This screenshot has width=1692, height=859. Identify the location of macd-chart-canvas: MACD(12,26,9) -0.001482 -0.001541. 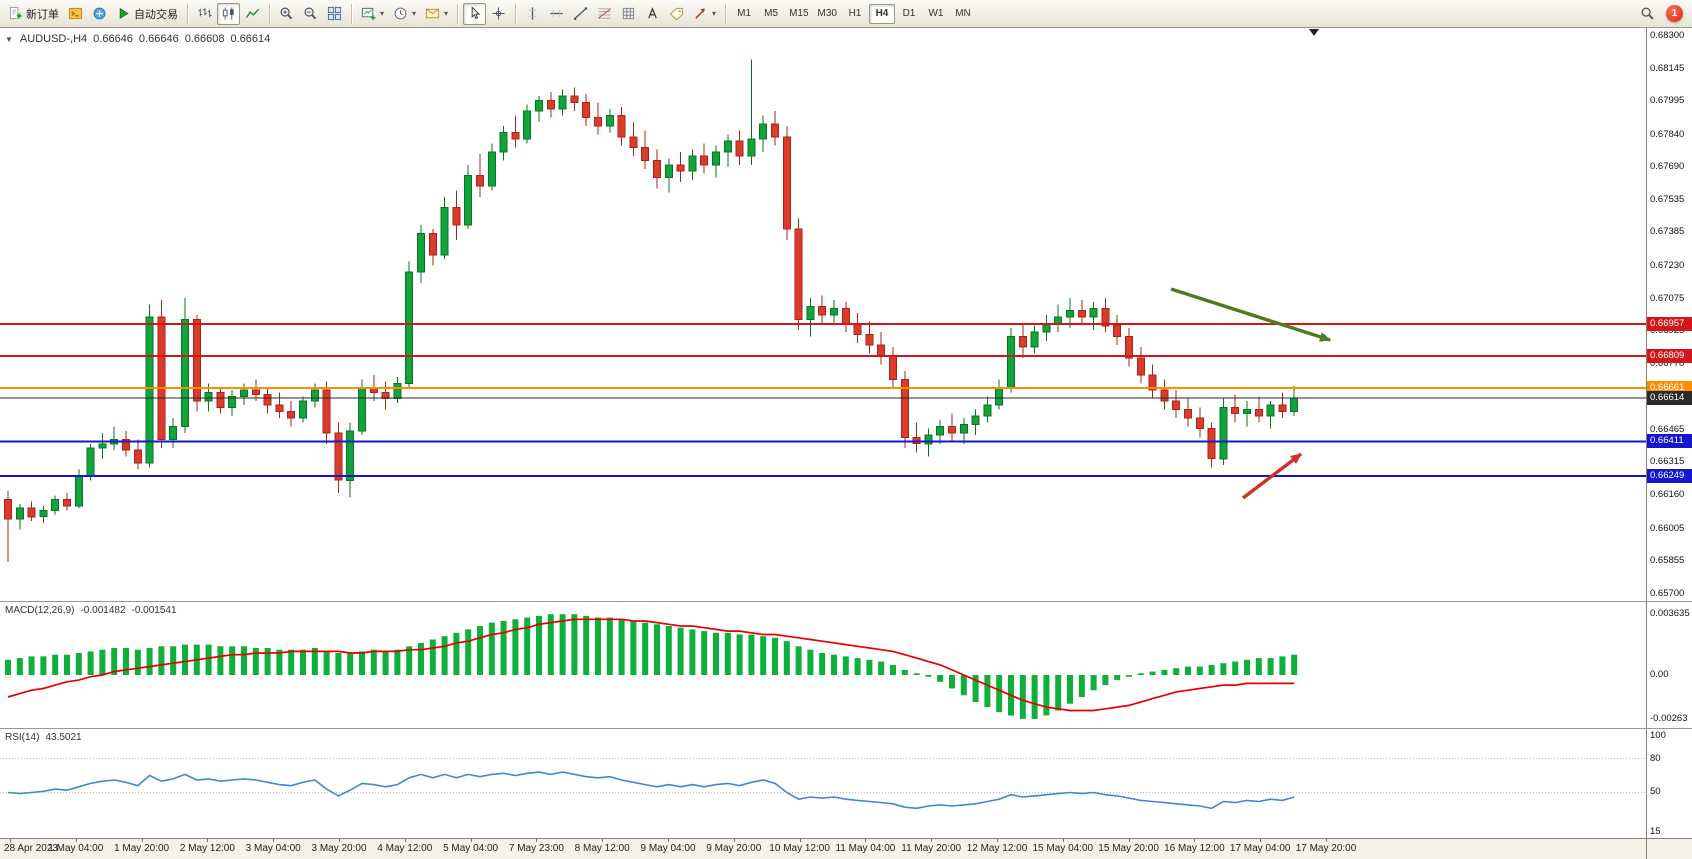
(823, 665).